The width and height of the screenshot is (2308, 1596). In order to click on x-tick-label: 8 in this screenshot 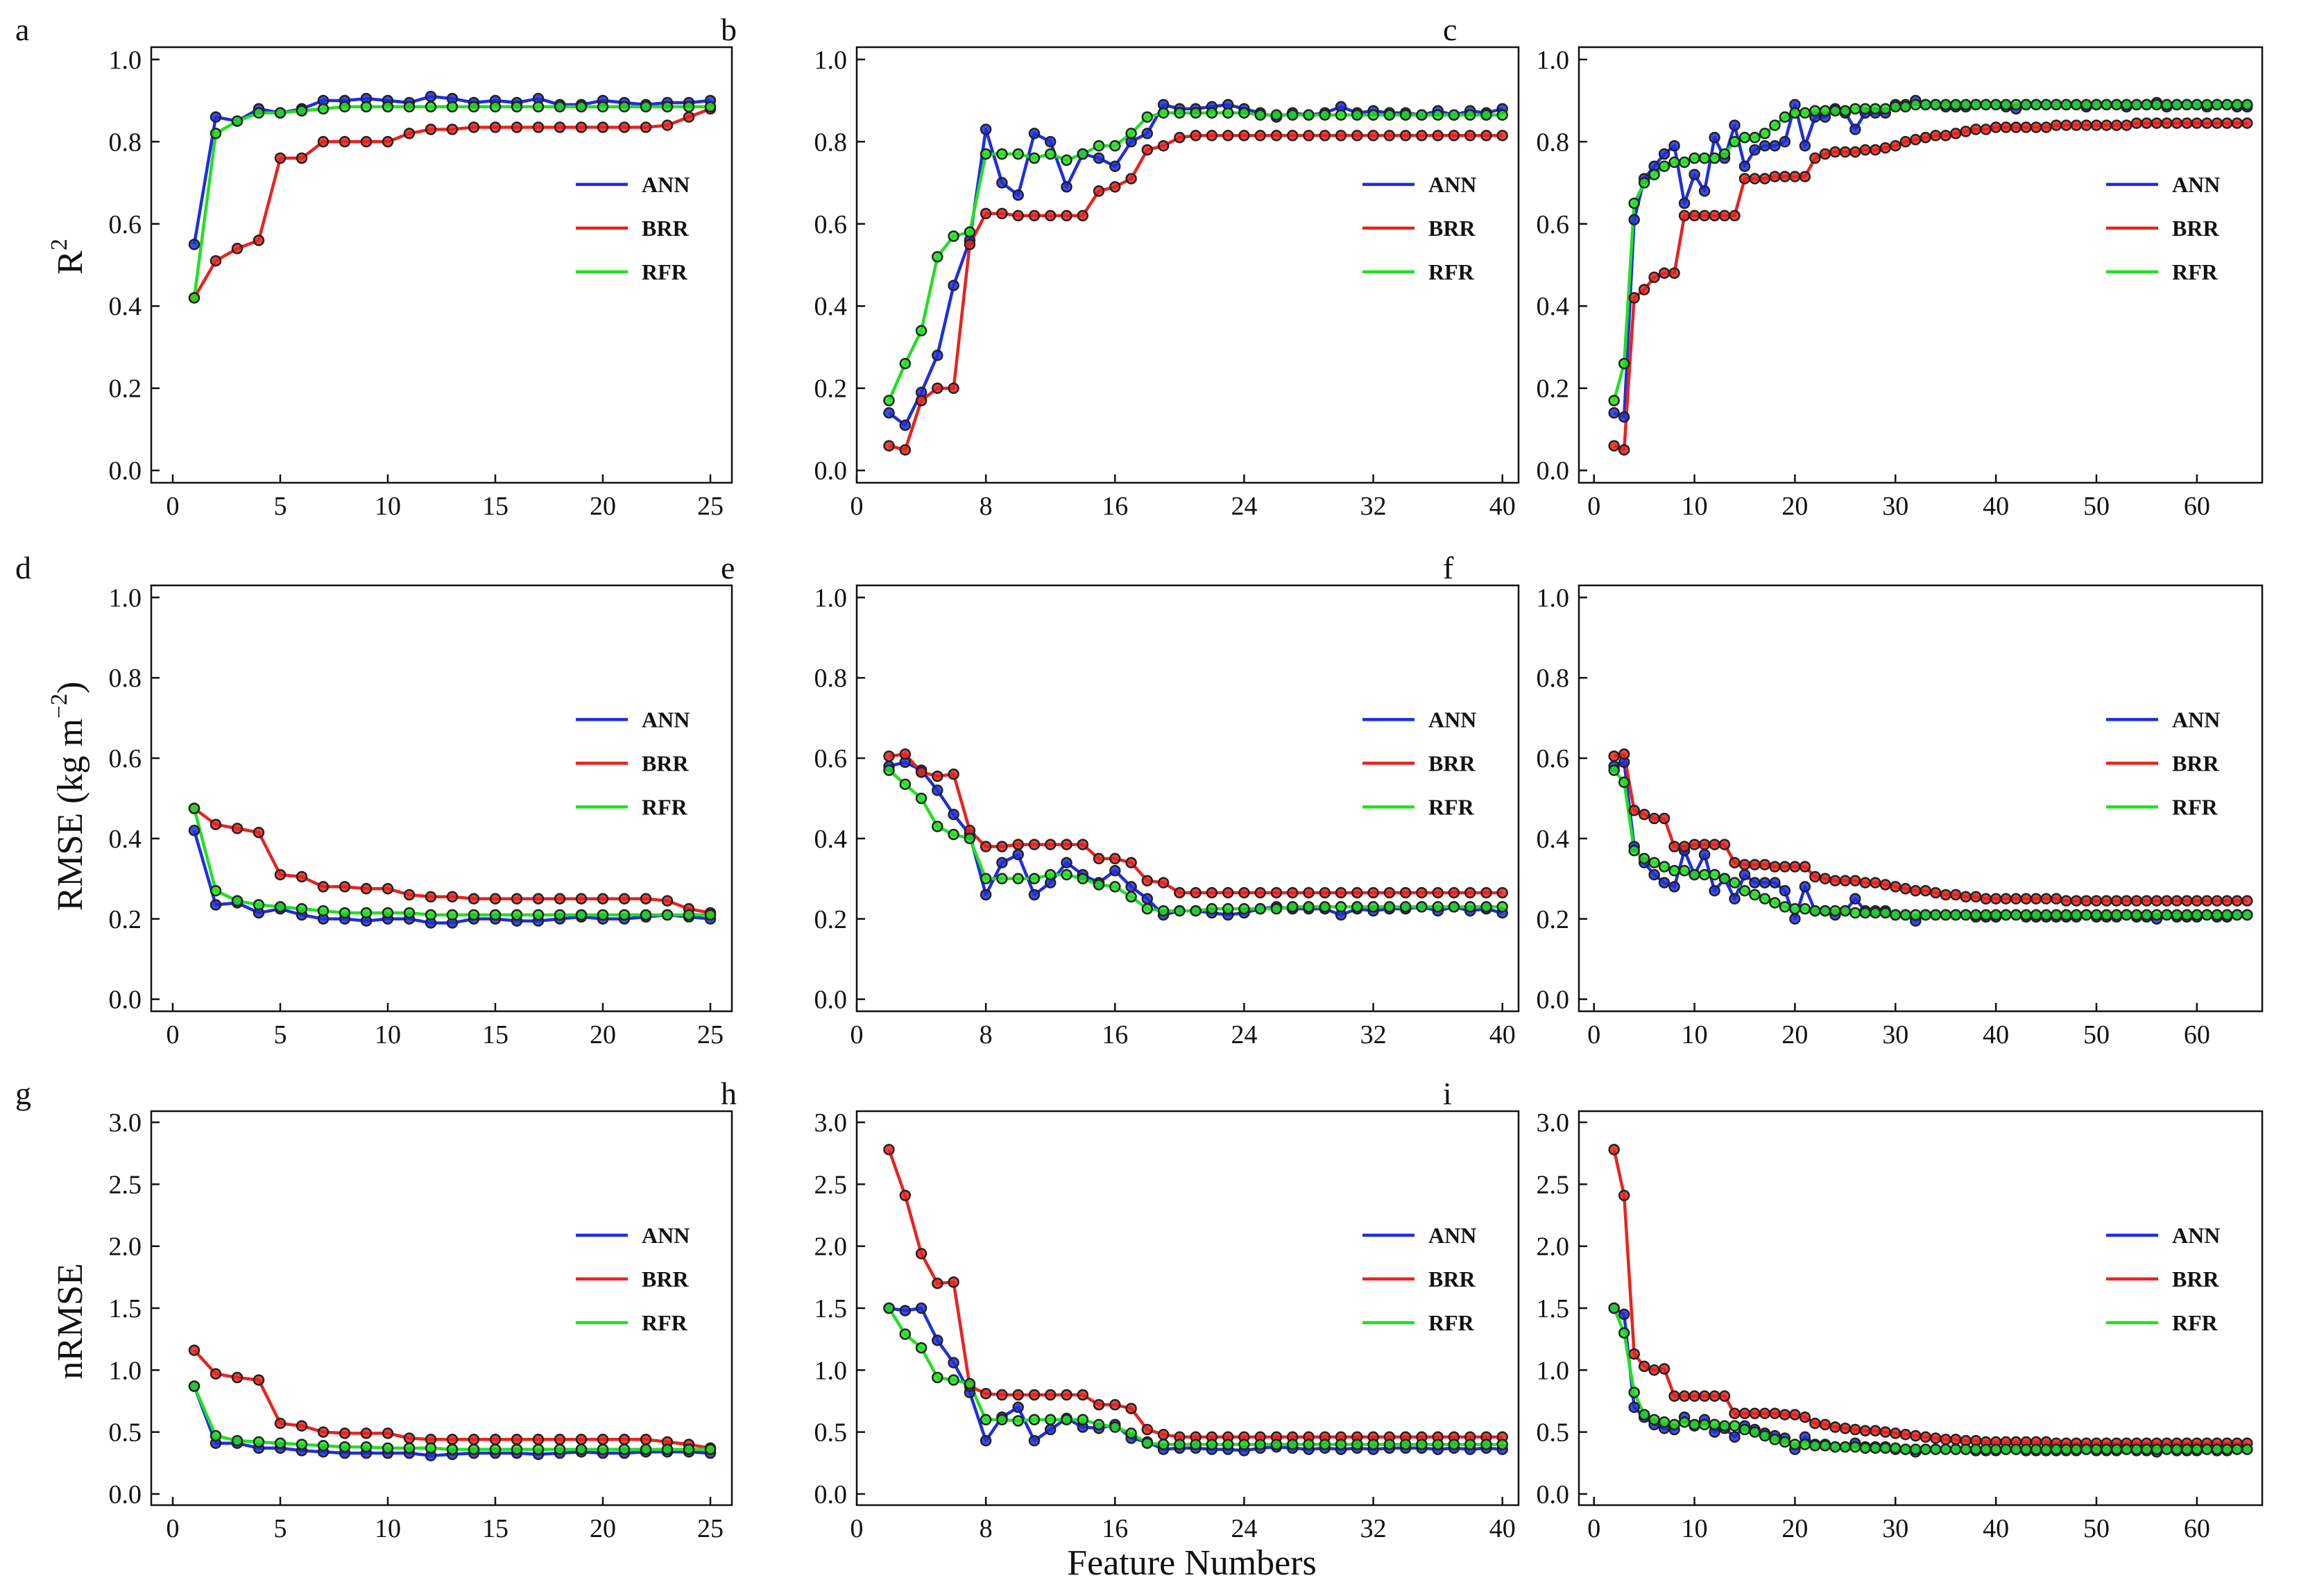, I will do `click(986, 1034)`.